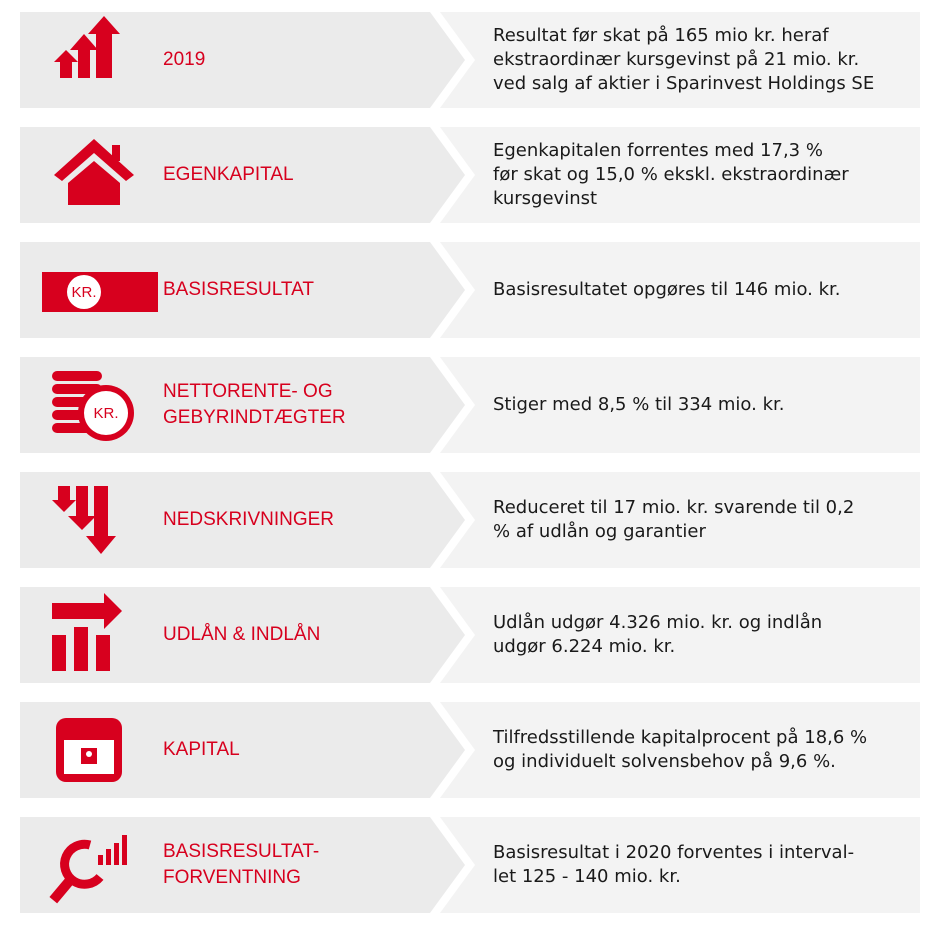 This screenshot has width=936, height=936. I want to click on row-text: % af udlån og garantier, so click(599, 531).